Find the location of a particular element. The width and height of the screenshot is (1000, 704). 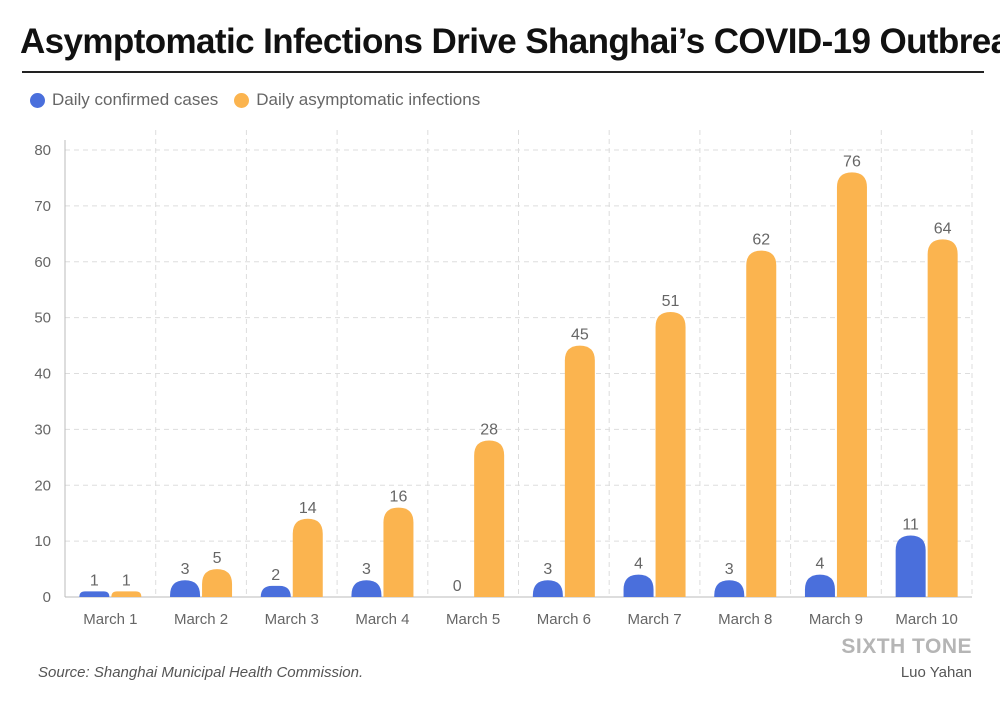

x-tick-label: March 2 is located at coordinates (201, 619).